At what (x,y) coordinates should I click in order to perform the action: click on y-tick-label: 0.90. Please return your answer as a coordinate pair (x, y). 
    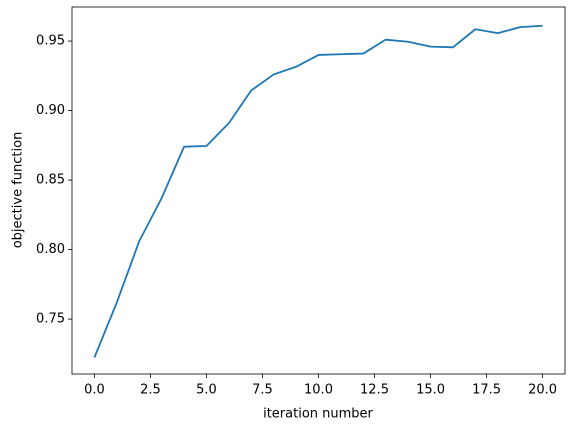
    Looking at the image, I should click on (50, 110).